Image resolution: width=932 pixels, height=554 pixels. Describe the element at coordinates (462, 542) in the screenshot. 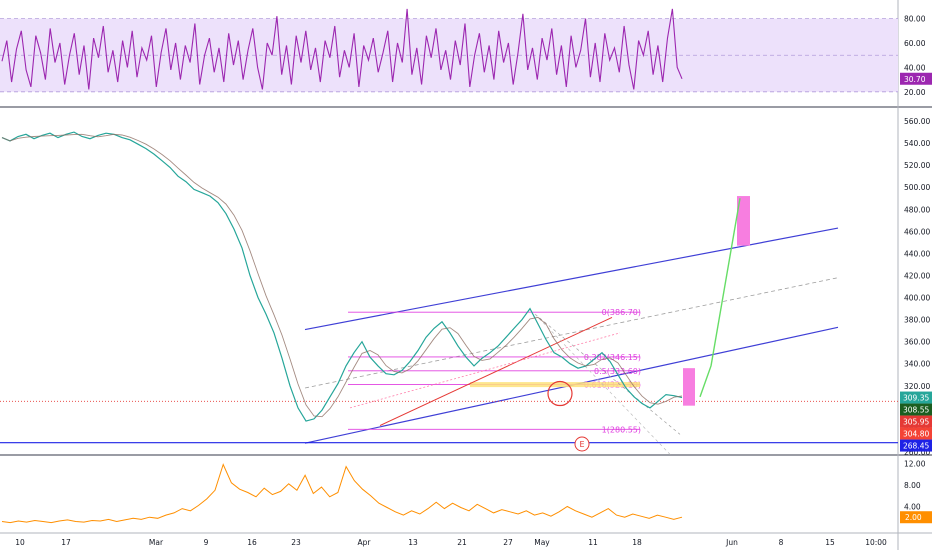

I see `x-axis-label: 21` at that location.